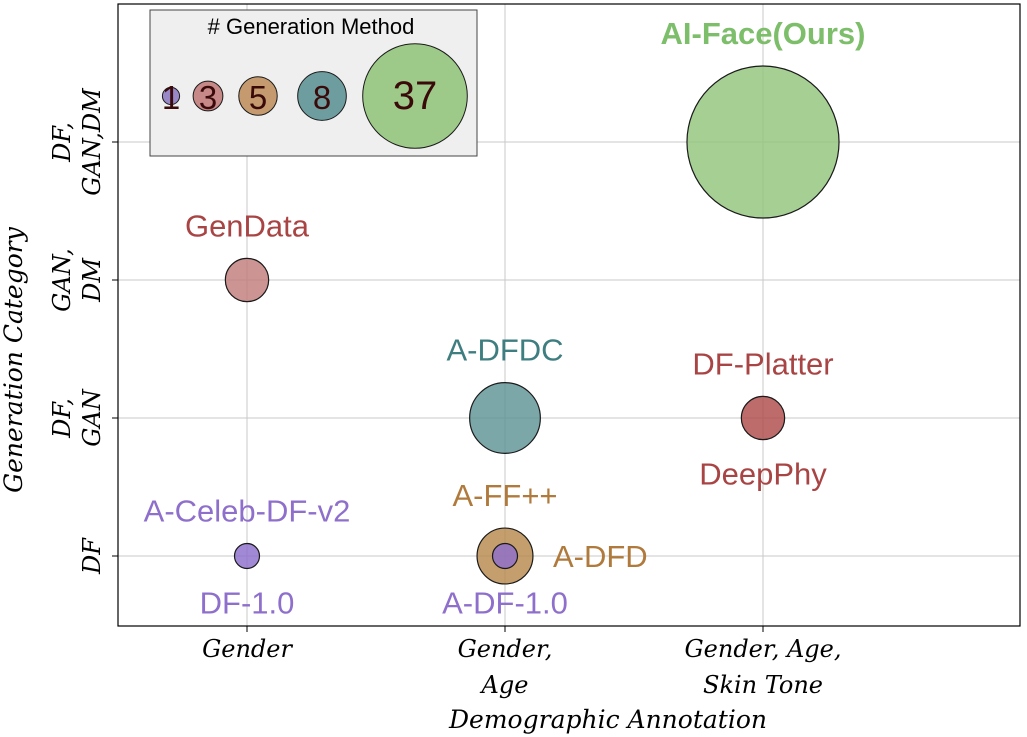 The image size is (1027, 737). What do you see at coordinates (505, 418) in the screenshot?
I see `bubble-a-dfdc` at bounding box center [505, 418].